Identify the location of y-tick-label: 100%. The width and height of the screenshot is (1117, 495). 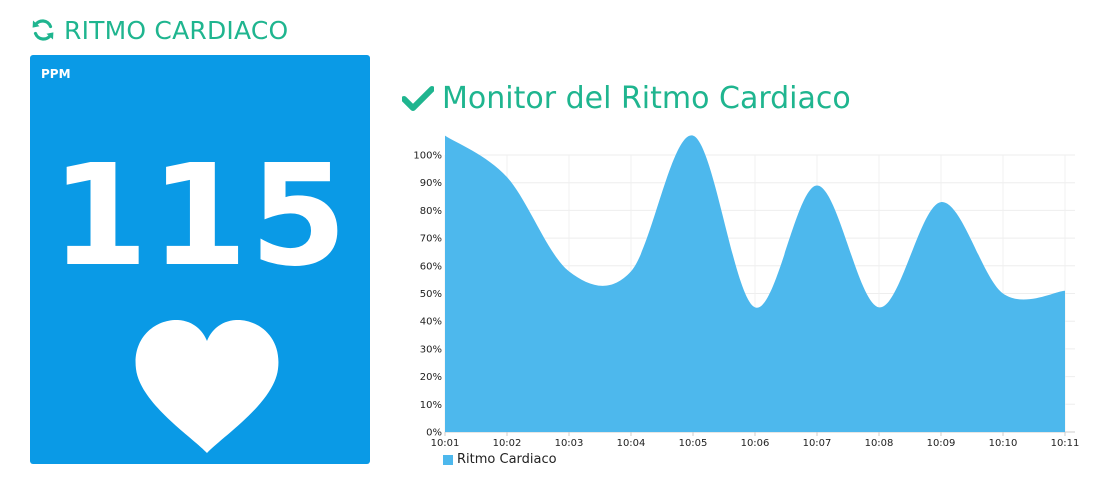
(427, 156).